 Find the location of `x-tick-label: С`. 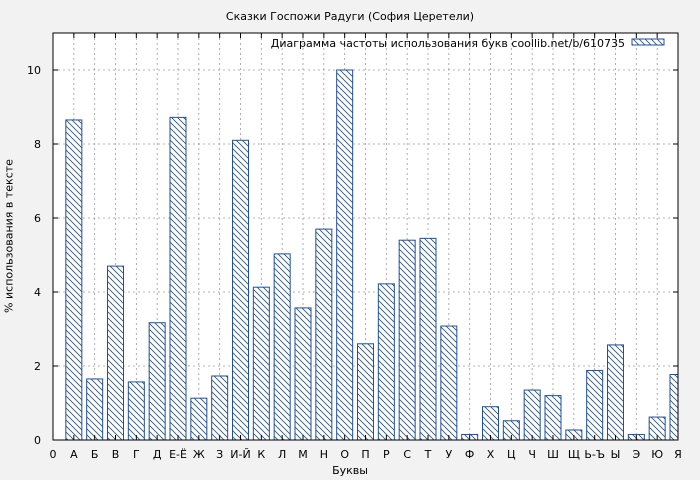

x-tick-label: С is located at coordinates (407, 454).